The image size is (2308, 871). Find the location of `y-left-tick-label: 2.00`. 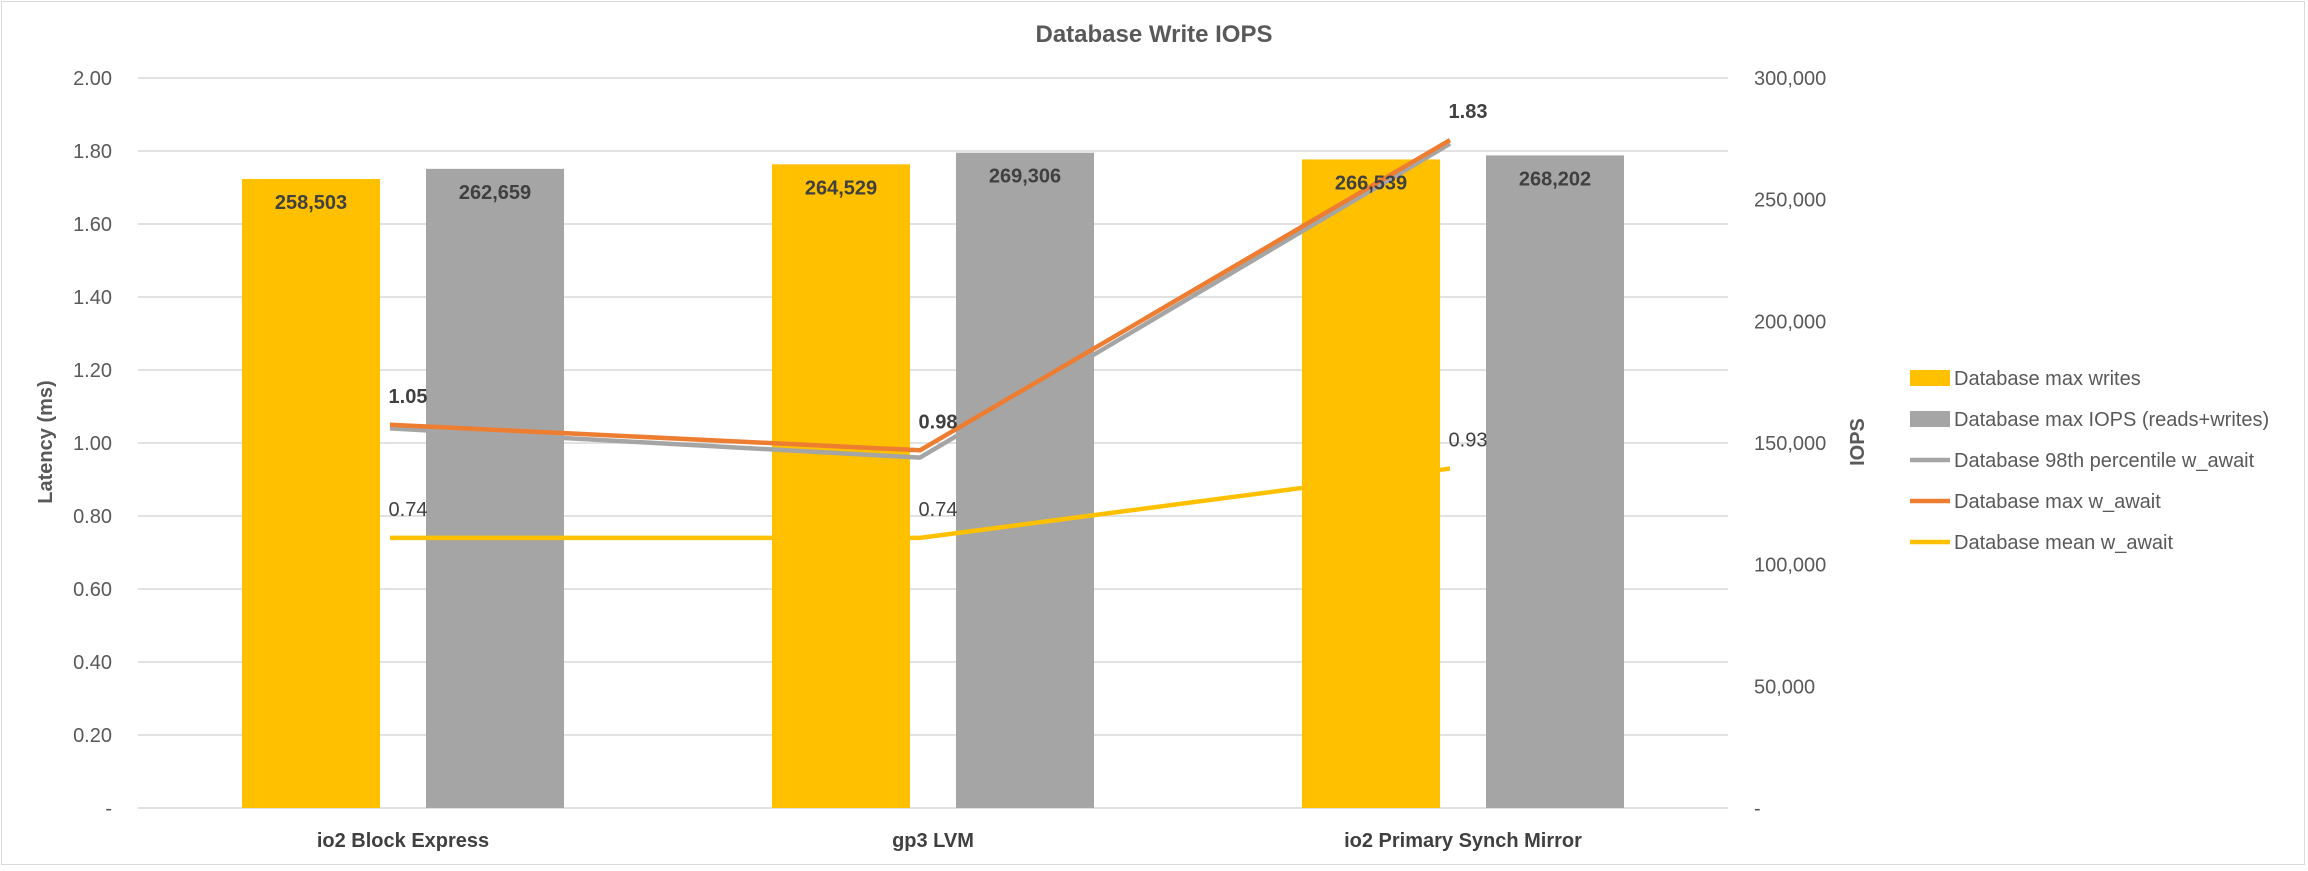

y-left-tick-label: 2.00 is located at coordinates (92, 79).